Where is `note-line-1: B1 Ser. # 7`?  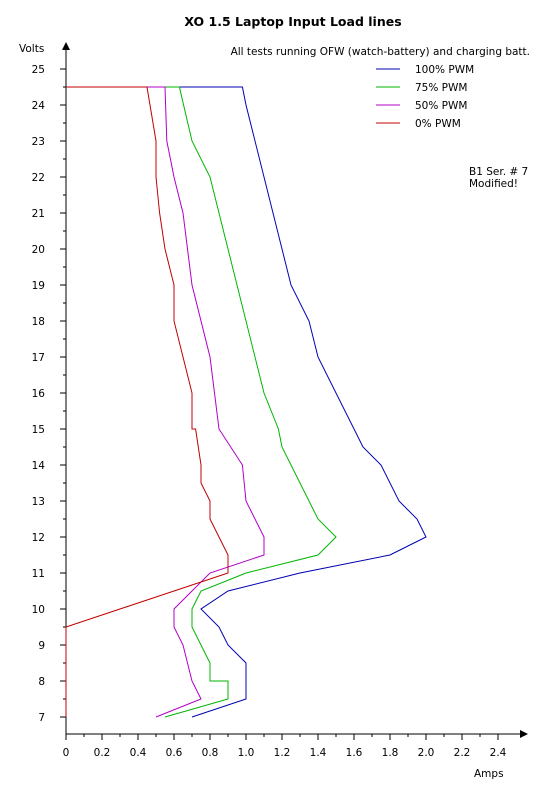
note-line-1: B1 Ser. # 7 is located at coordinates (498, 172).